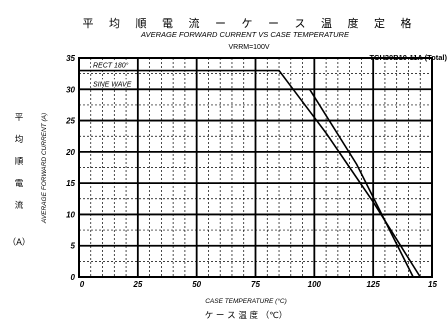  I want to click on y-axis-label-jp-char: 均, so click(19, 139).